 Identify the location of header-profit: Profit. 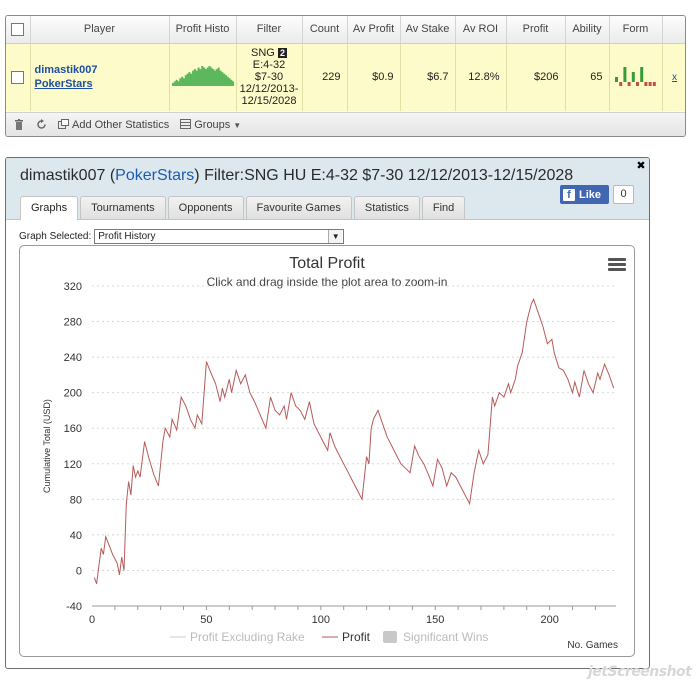
(536, 30).